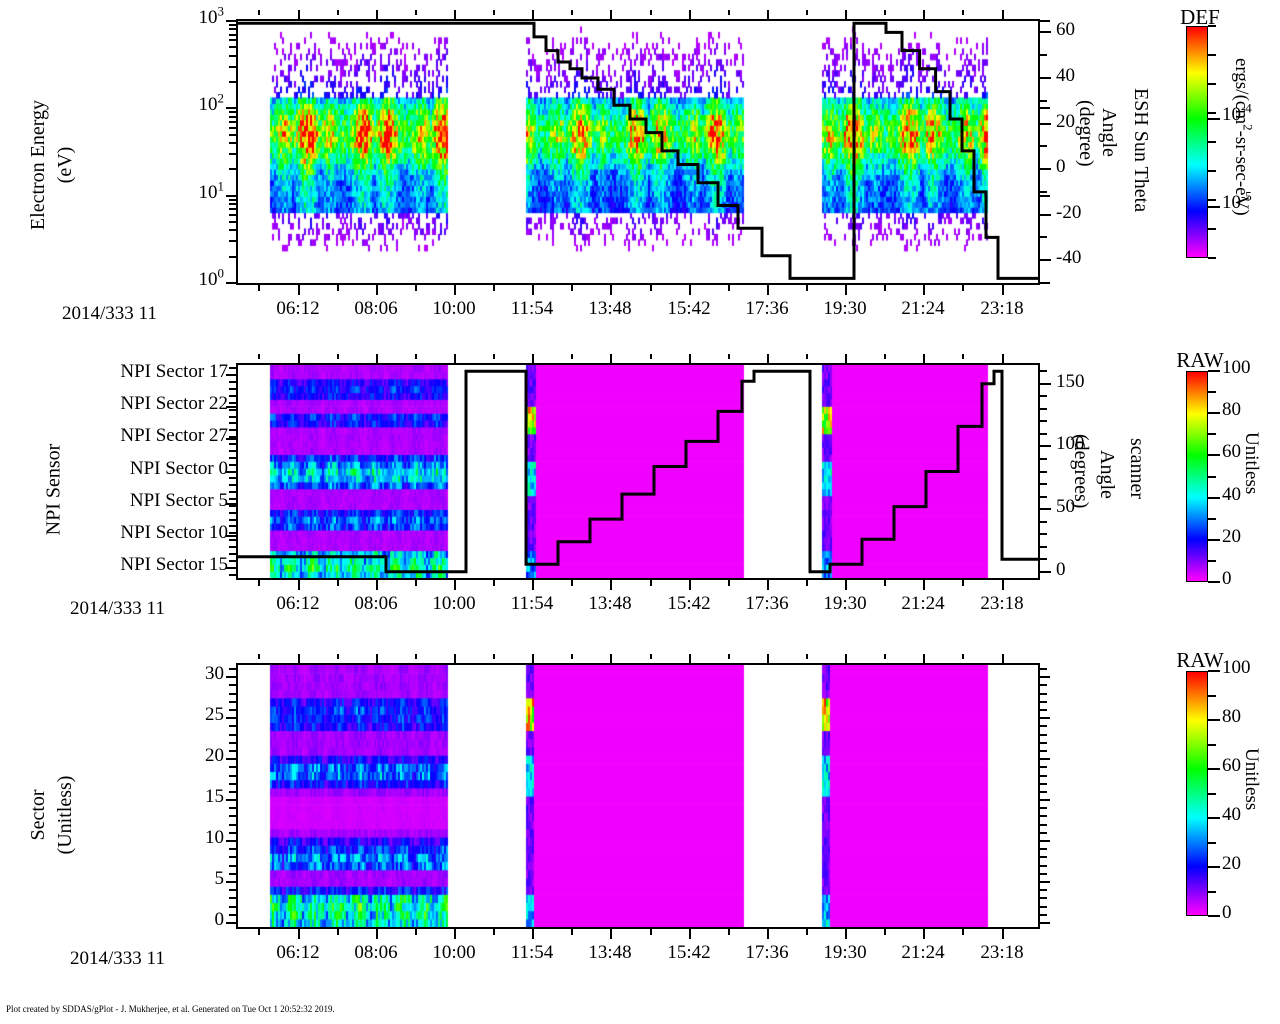 This screenshot has height=1024, width=1280. Describe the element at coordinates (376, 603) in the screenshot. I see `axis-tick-label: 08:06` at that location.